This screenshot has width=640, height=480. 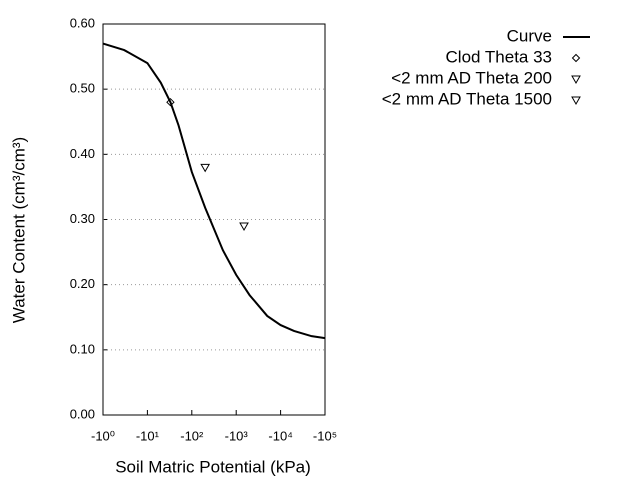 What do you see at coordinates (82, 283) in the screenshot?
I see `y-tick-label: 0.20` at bounding box center [82, 283].